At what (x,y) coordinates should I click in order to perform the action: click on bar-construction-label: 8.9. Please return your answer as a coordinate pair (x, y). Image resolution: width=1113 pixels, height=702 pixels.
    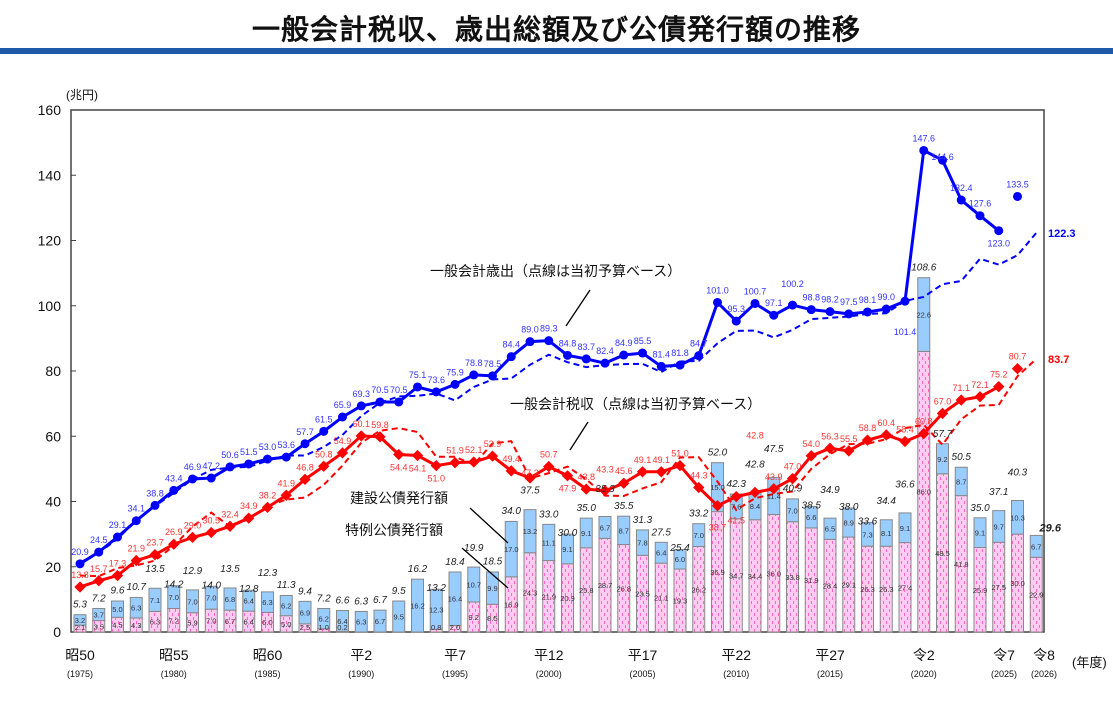
    Looking at the image, I should click on (849, 523).